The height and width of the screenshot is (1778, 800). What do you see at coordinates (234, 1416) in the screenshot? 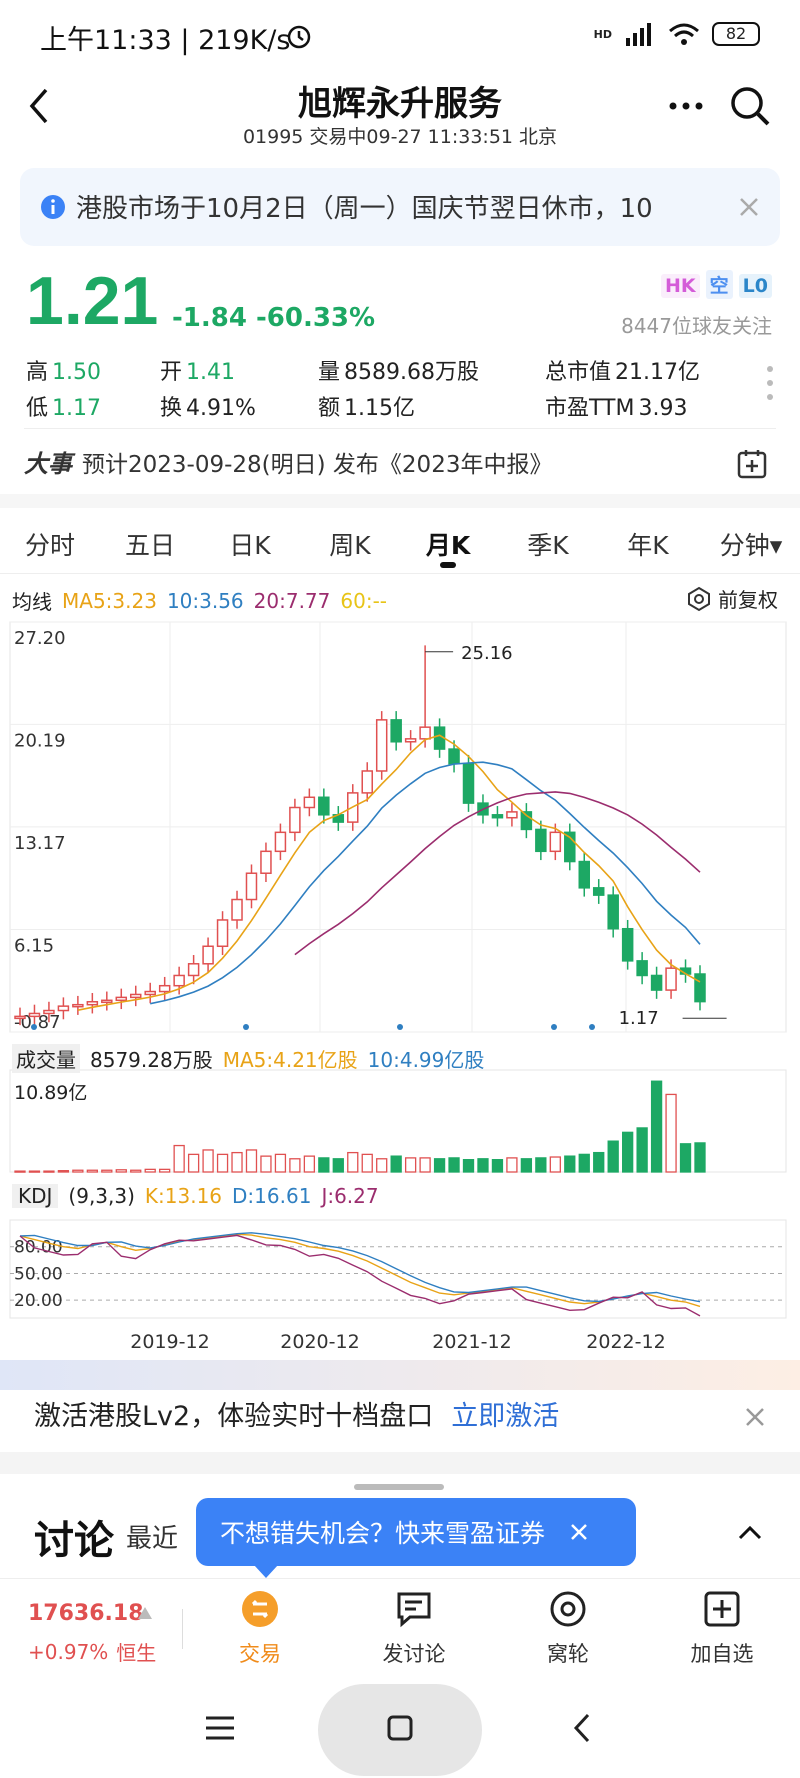
I see `banner-text: 激活港股Lv2，体验实时十档盘口` at bounding box center [234, 1416].